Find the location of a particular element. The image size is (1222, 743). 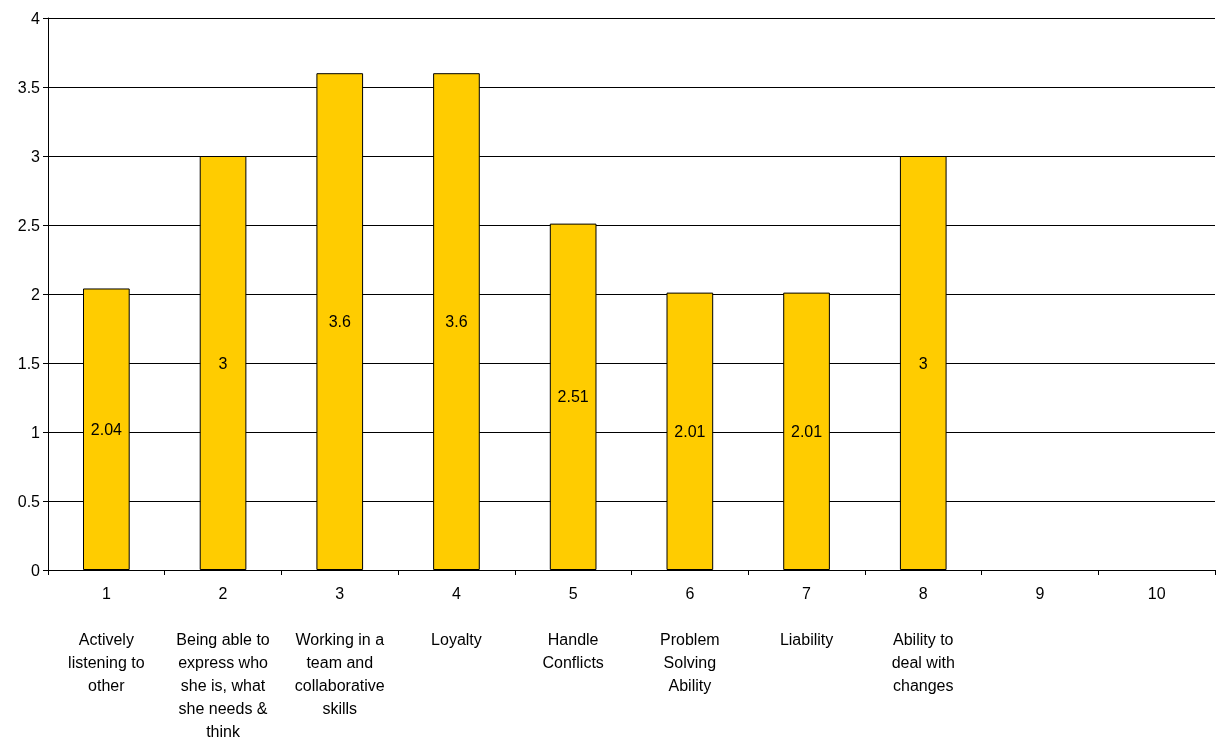

category-label: 7 Liability is located at coordinates (806, 616).